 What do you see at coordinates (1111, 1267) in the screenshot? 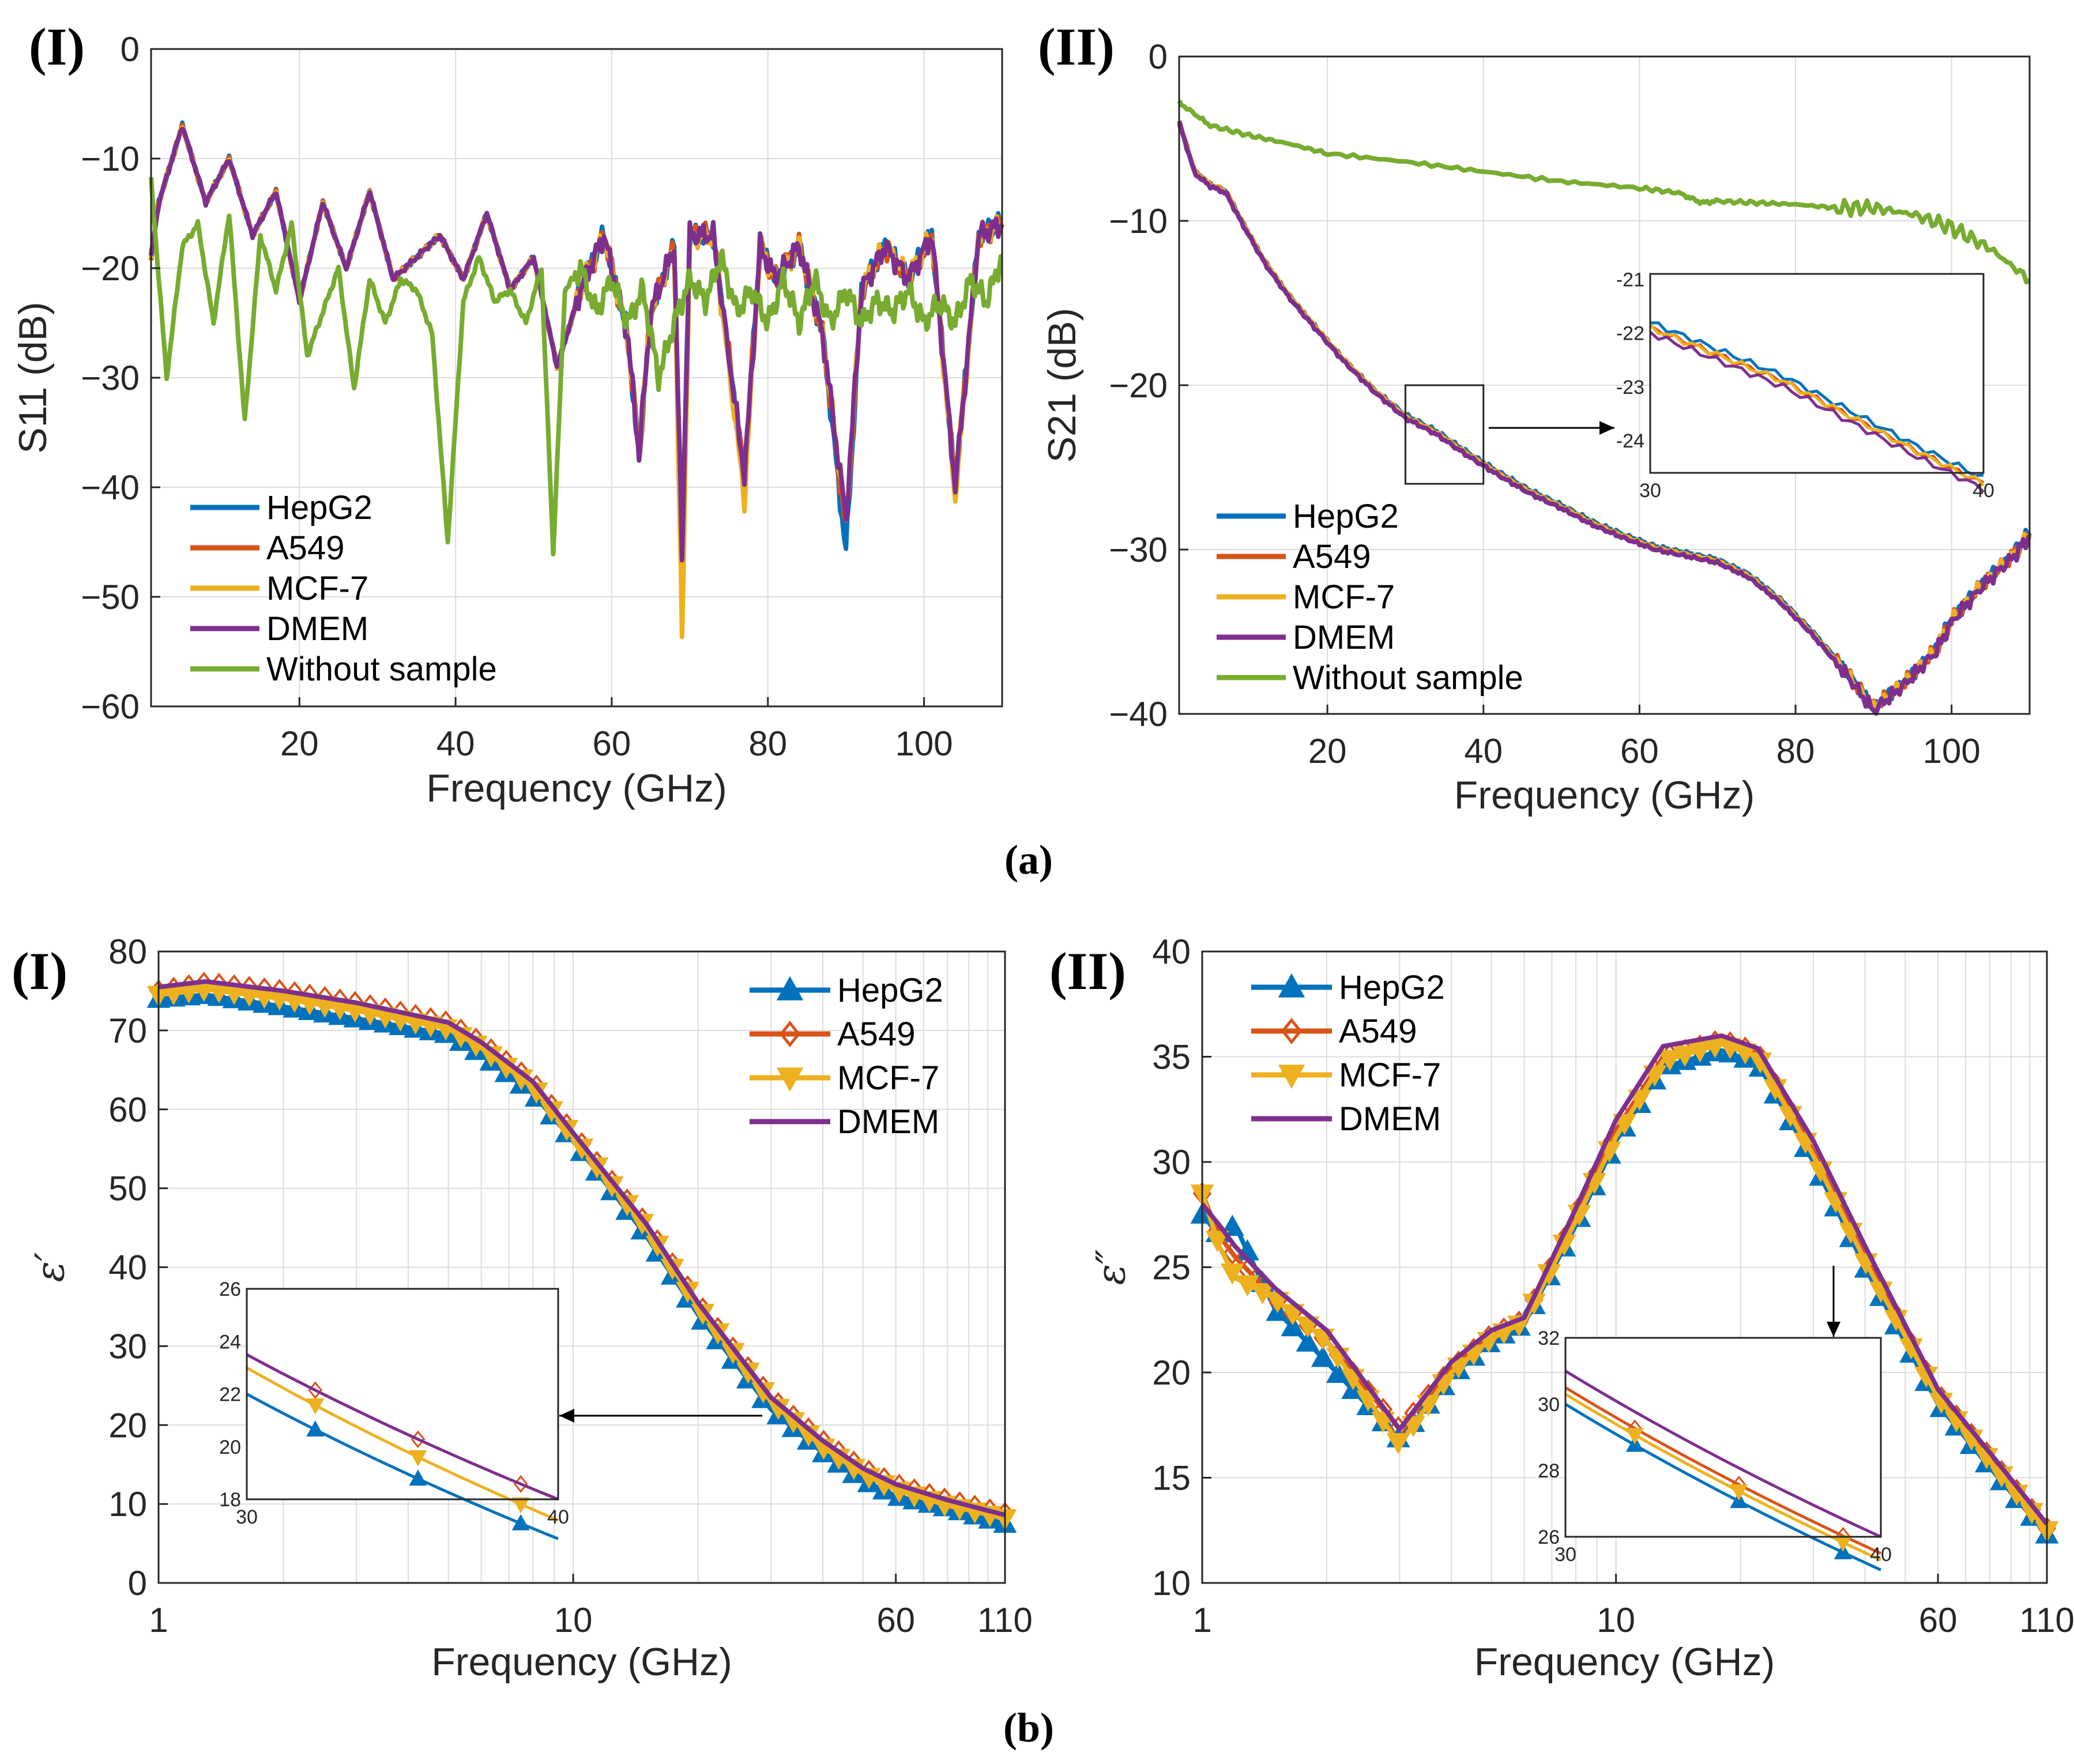
I see `y-axis-title: ε″` at bounding box center [1111, 1267].